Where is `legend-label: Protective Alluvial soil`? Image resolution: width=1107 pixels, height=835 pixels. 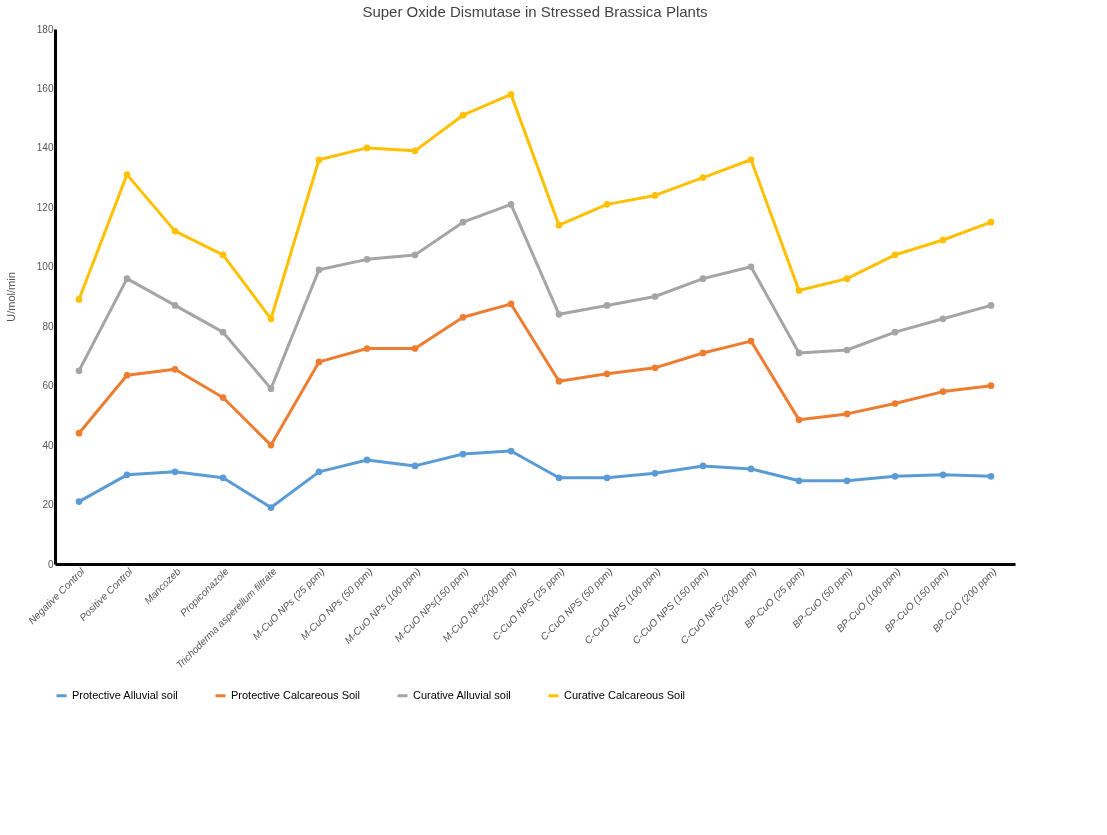
legend-label: Protective Alluvial soil is located at coordinates (125, 694).